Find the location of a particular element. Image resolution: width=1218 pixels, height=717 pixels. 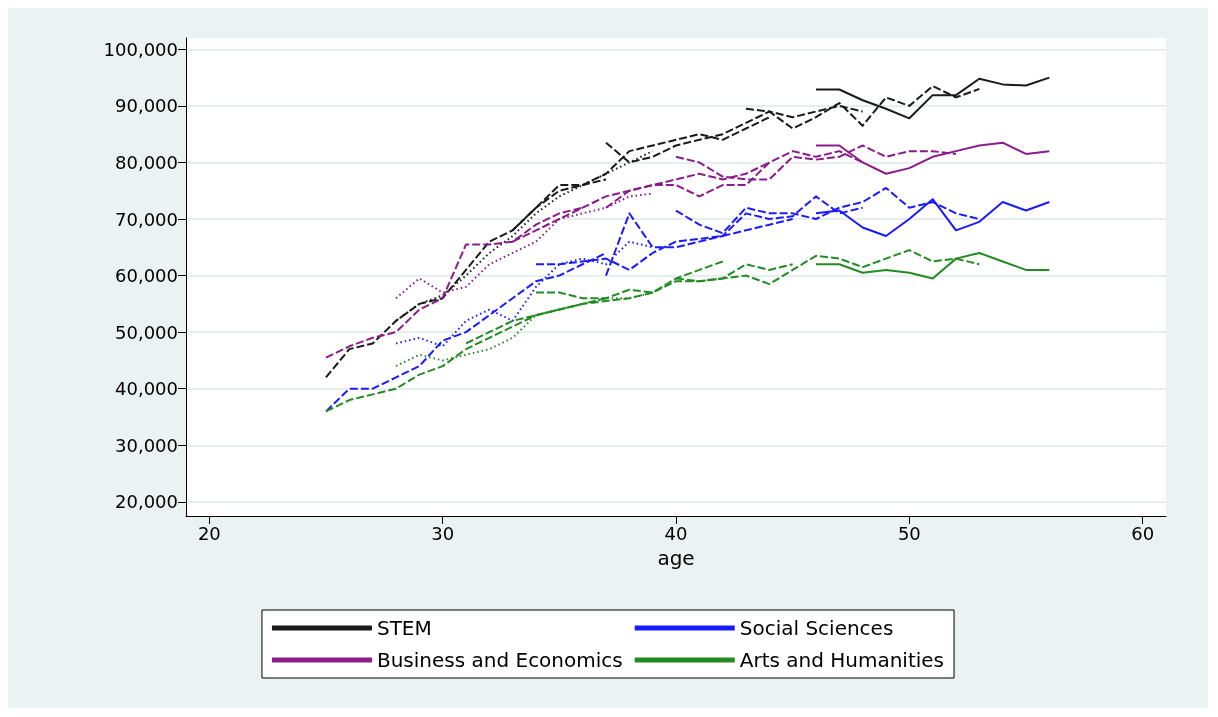

y-tick-label: 20,000 is located at coordinates (146, 502).